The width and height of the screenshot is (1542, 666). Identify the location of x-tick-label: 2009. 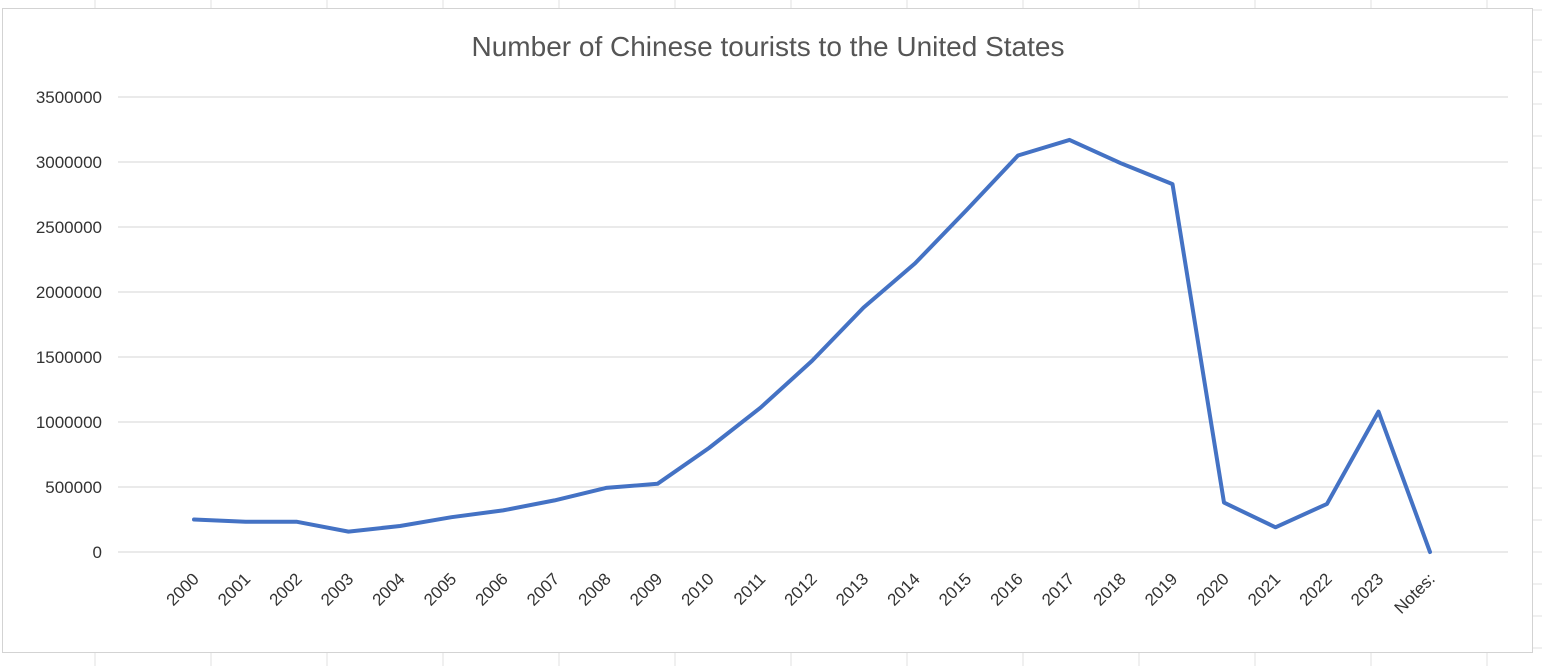
(646, 589).